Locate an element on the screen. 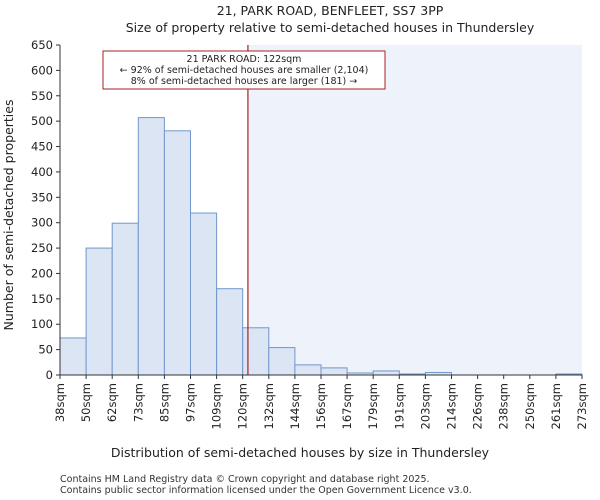 This screenshot has height=500, width=600. y-tick-label-100: 100 is located at coordinates (42, 324).